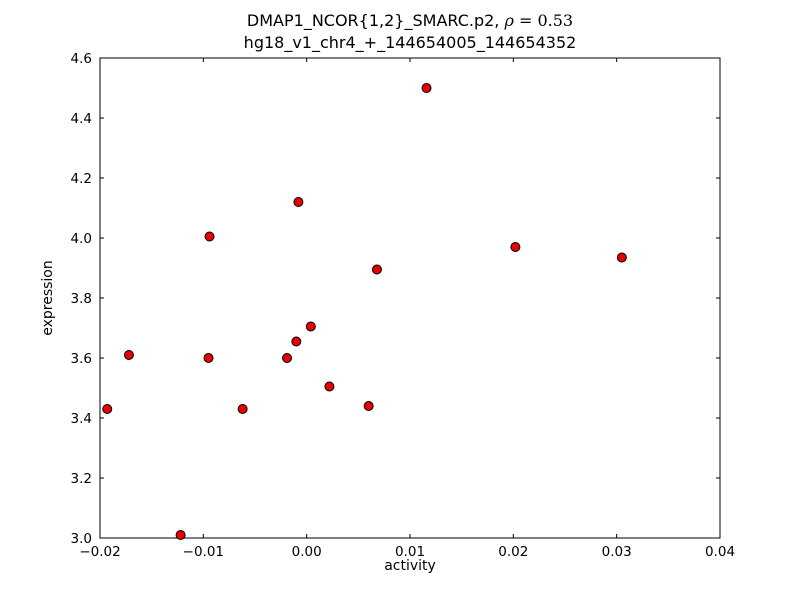 The height and width of the screenshot is (600, 800). I want to click on x-tick-label: 0.00, so click(307, 552).